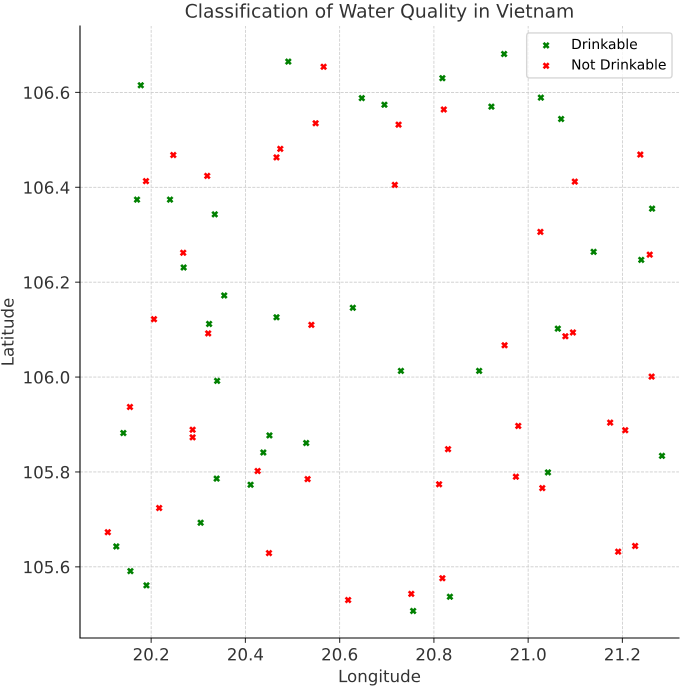  Describe the element at coordinates (379, 12) in the screenshot. I see `chart-title: Classification of Water Quality in Vietnam` at that location.